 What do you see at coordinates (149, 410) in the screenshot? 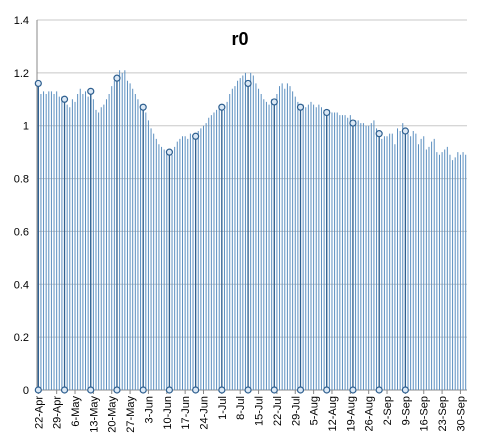
I see `x-tick-label: 3-Jun` at bounding box center [149, 410].